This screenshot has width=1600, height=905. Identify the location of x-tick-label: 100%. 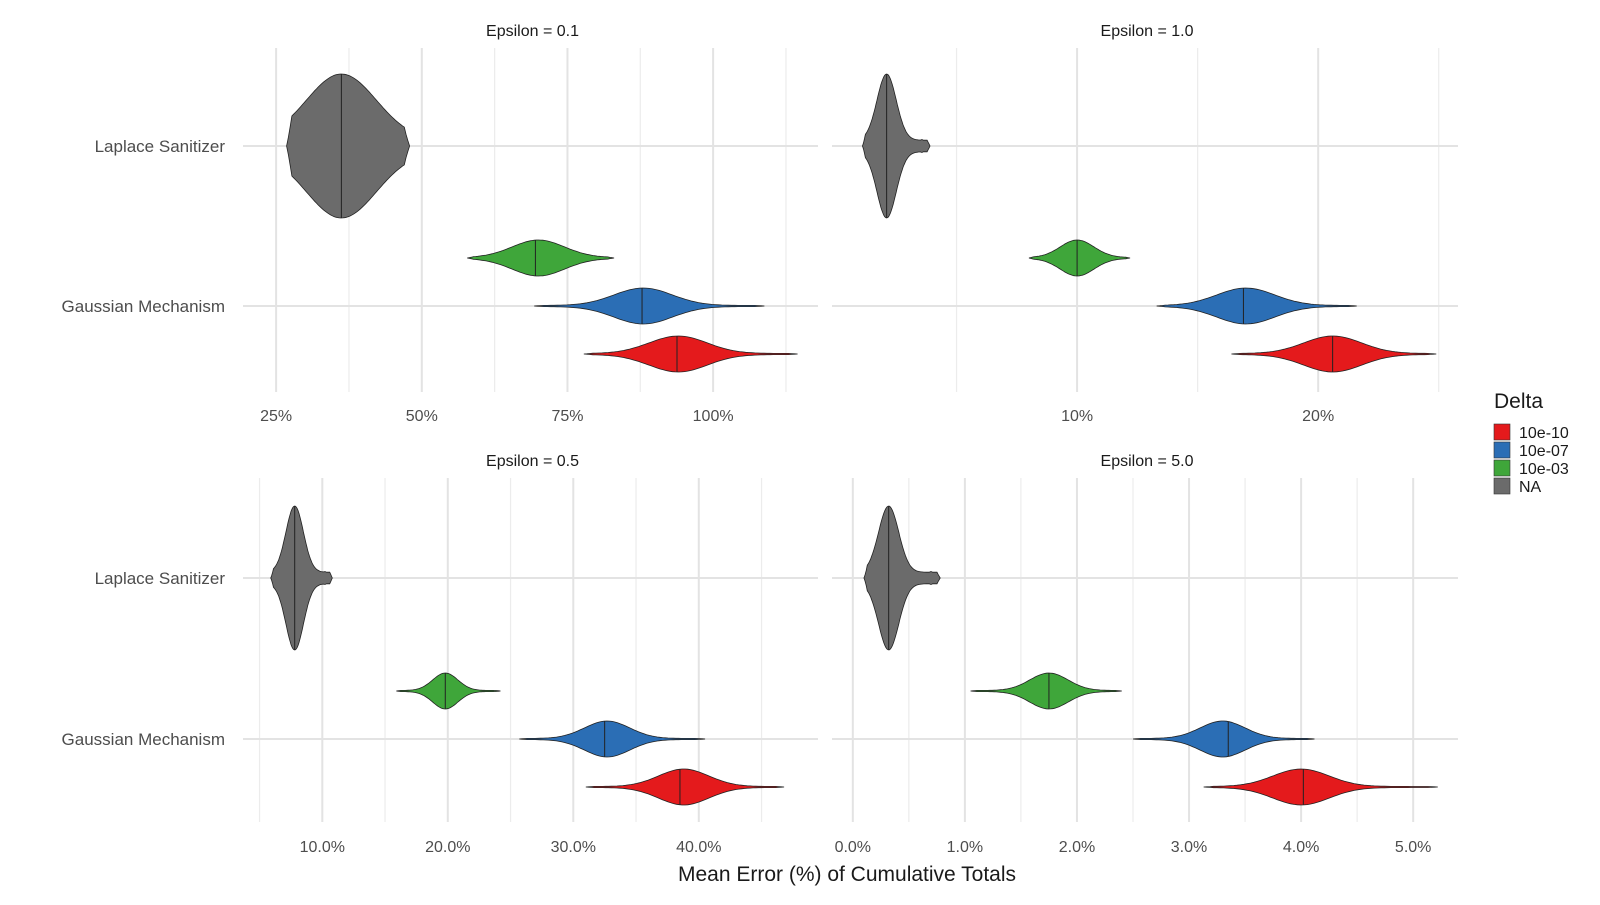
(713, 416).